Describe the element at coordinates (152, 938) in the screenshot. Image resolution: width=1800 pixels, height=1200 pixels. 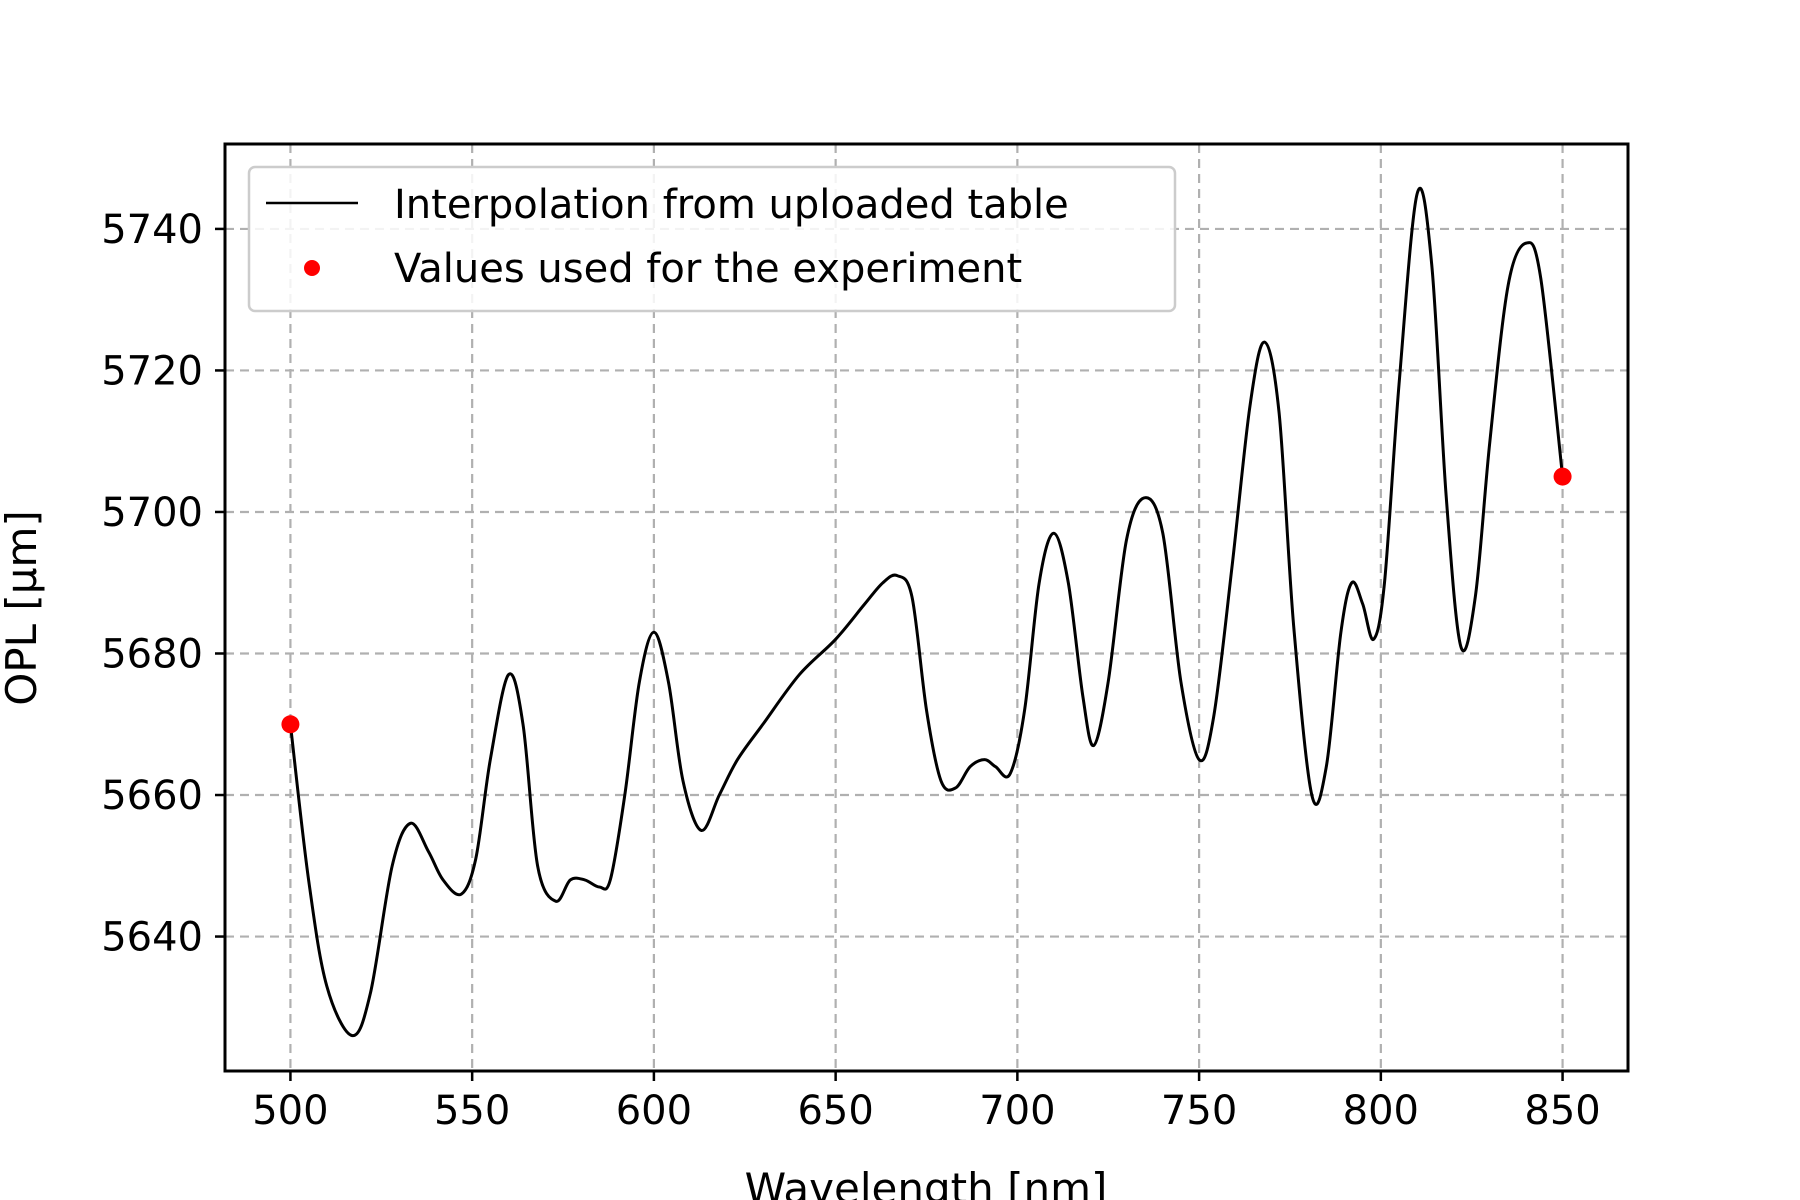
I see `y-tick-label: 5640` at that location.